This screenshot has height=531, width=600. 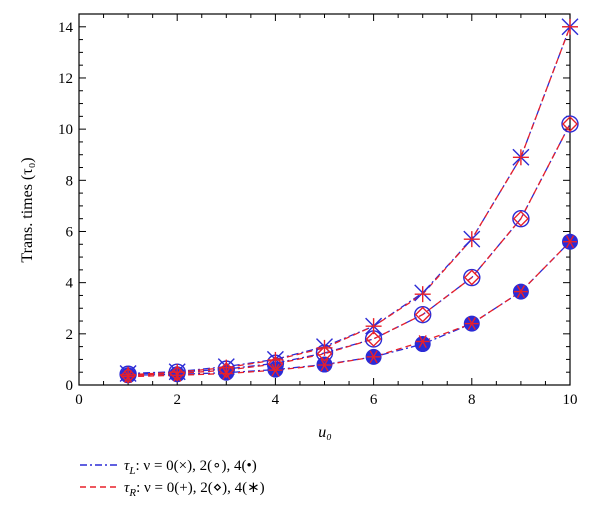 What do you see at coordinates (79, 400) in the screenshot?
I see `x-tick-label: 0` at bounding box center [79, 400].